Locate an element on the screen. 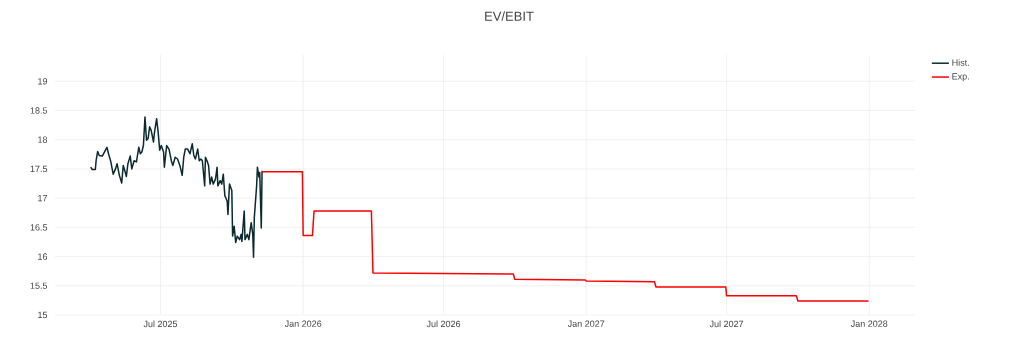  y-tick-label: 16.5 is located at coordinates (39, 227).